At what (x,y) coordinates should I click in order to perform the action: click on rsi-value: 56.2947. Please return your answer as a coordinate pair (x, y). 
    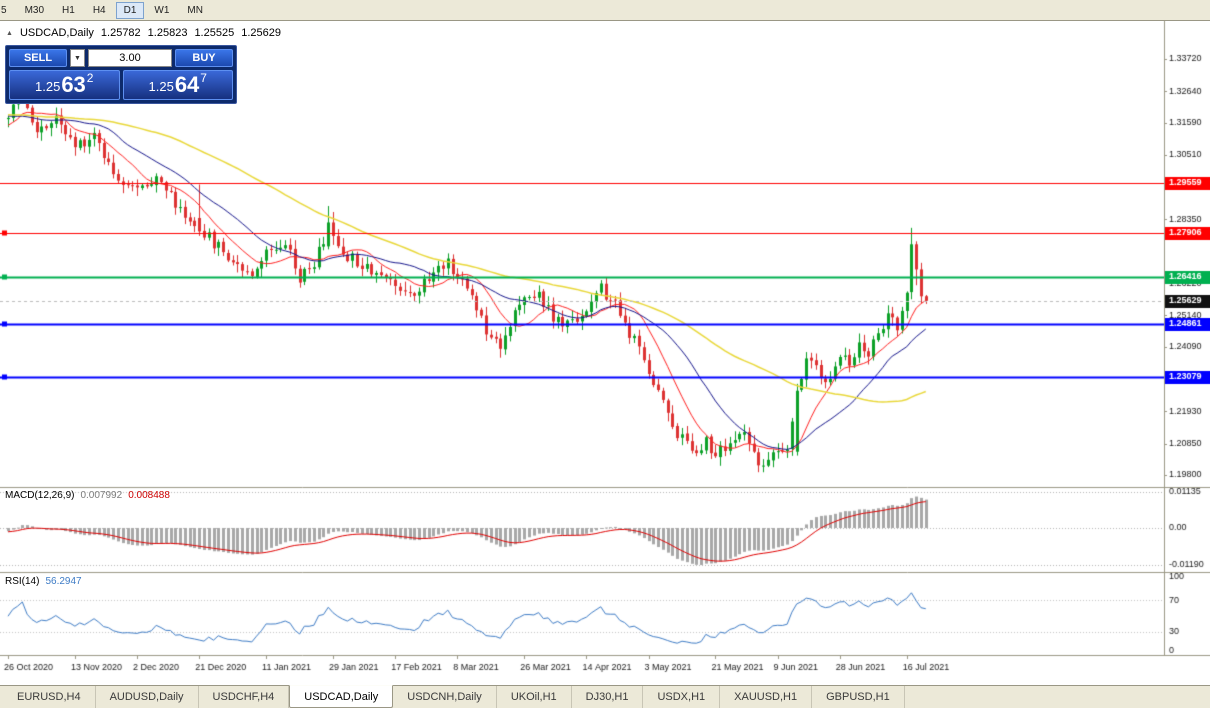
    Looking at the image, I should click on (63, 581).